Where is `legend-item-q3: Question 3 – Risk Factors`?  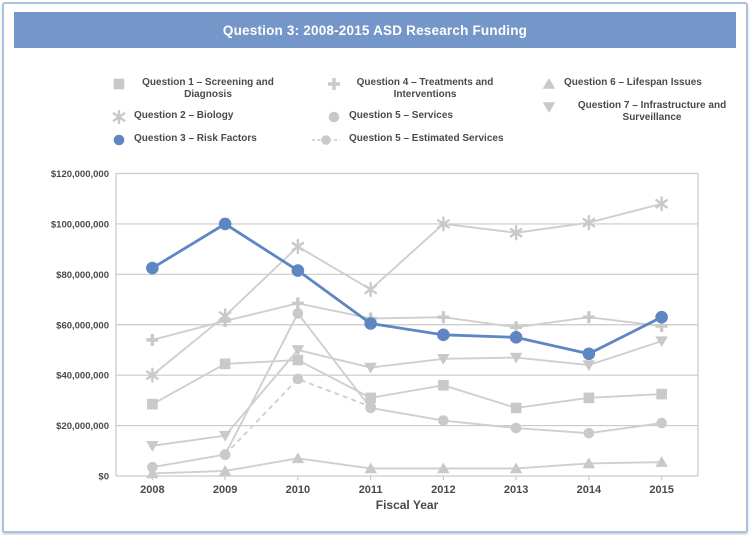
legend-item-q3: Question 3 – Risk Factors is located at coordinates (197, 140).